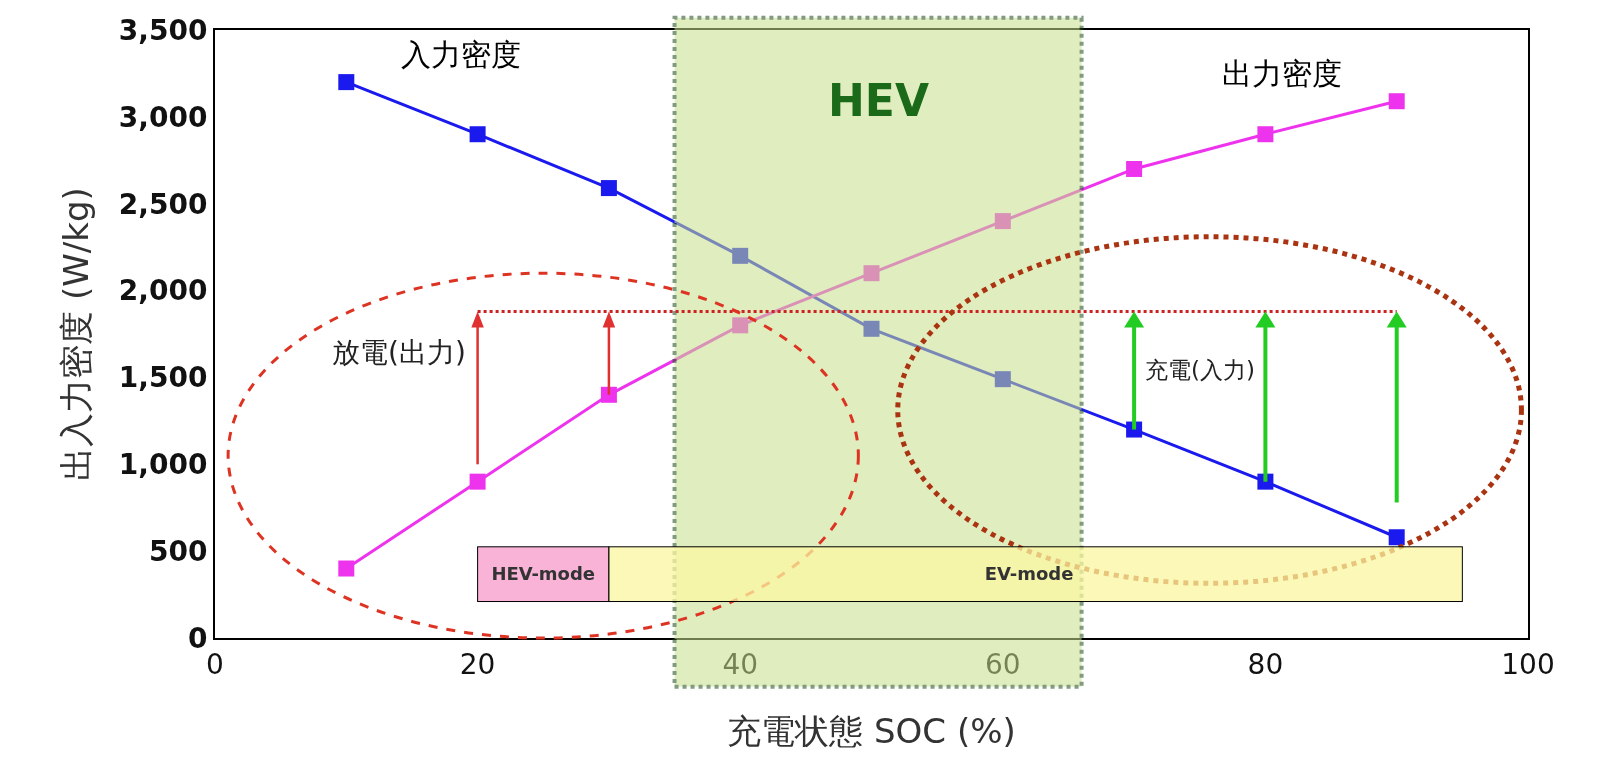 The height and width of the screenshot is (778, 1606). I want to click on y-tick-label: 2,000, so click(163, 291).